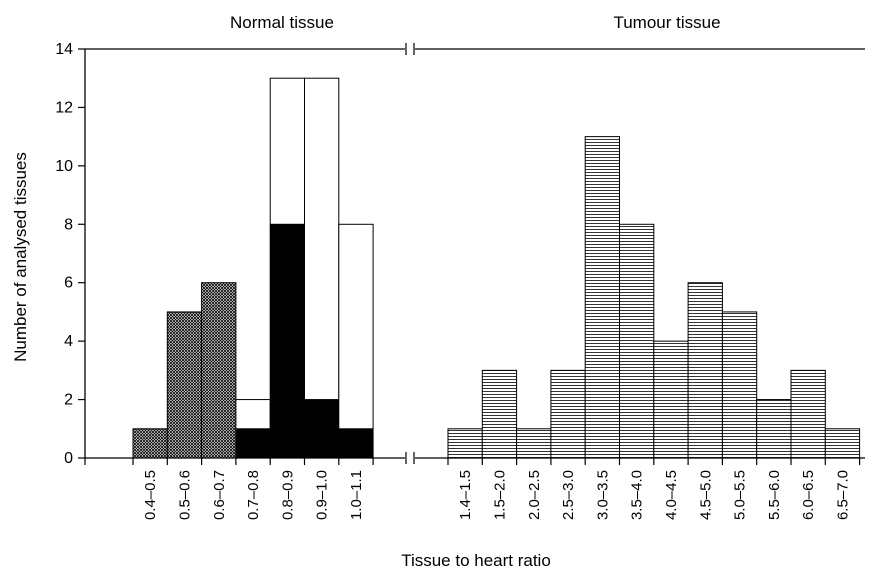 The width and height of the screenshot is (885, 573). Describe the element at coordinates (842, 495) in the screenshot. I see `x-tick-label: 6.5–7.0` at that location.